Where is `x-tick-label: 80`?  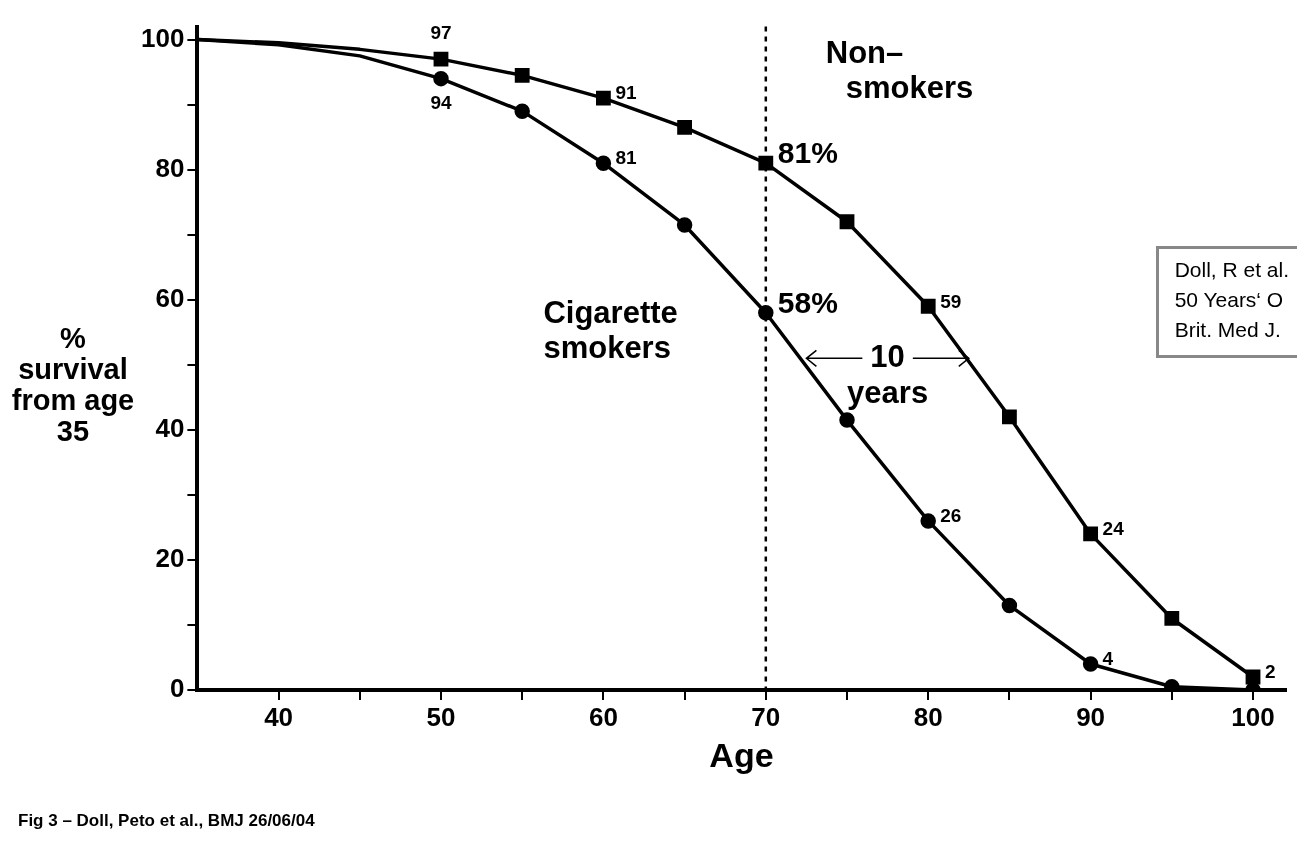 x-tick-label: 80 is located at coordinates (928, 716).